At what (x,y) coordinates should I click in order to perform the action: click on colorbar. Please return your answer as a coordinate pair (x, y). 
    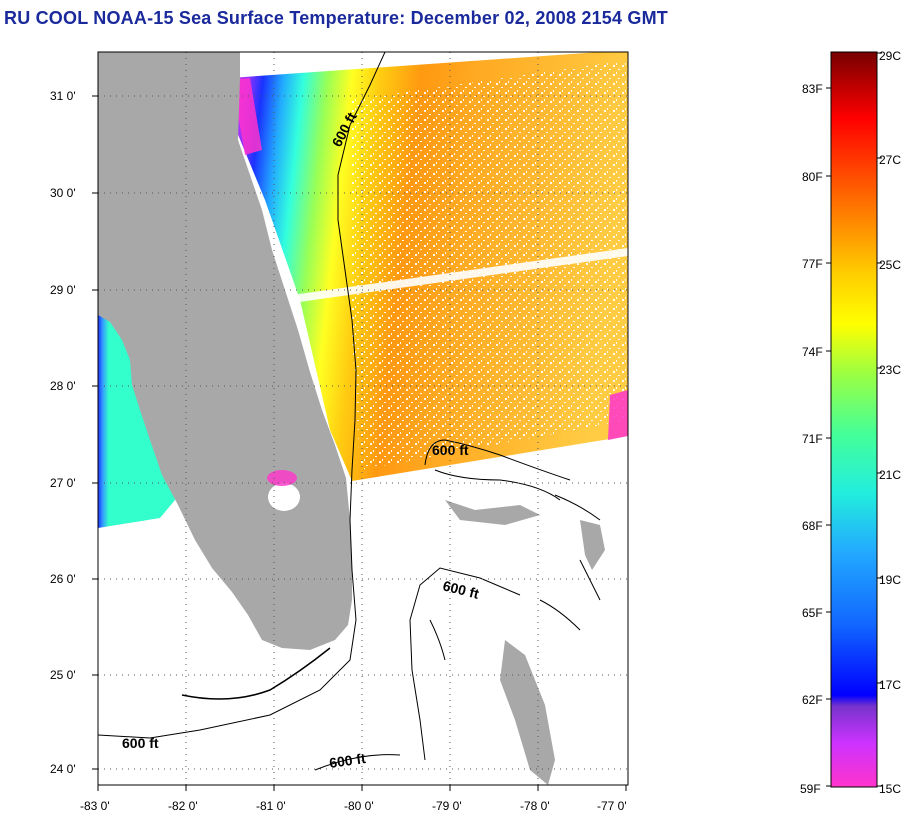
    Looking at the image, I should click on (854, 419).